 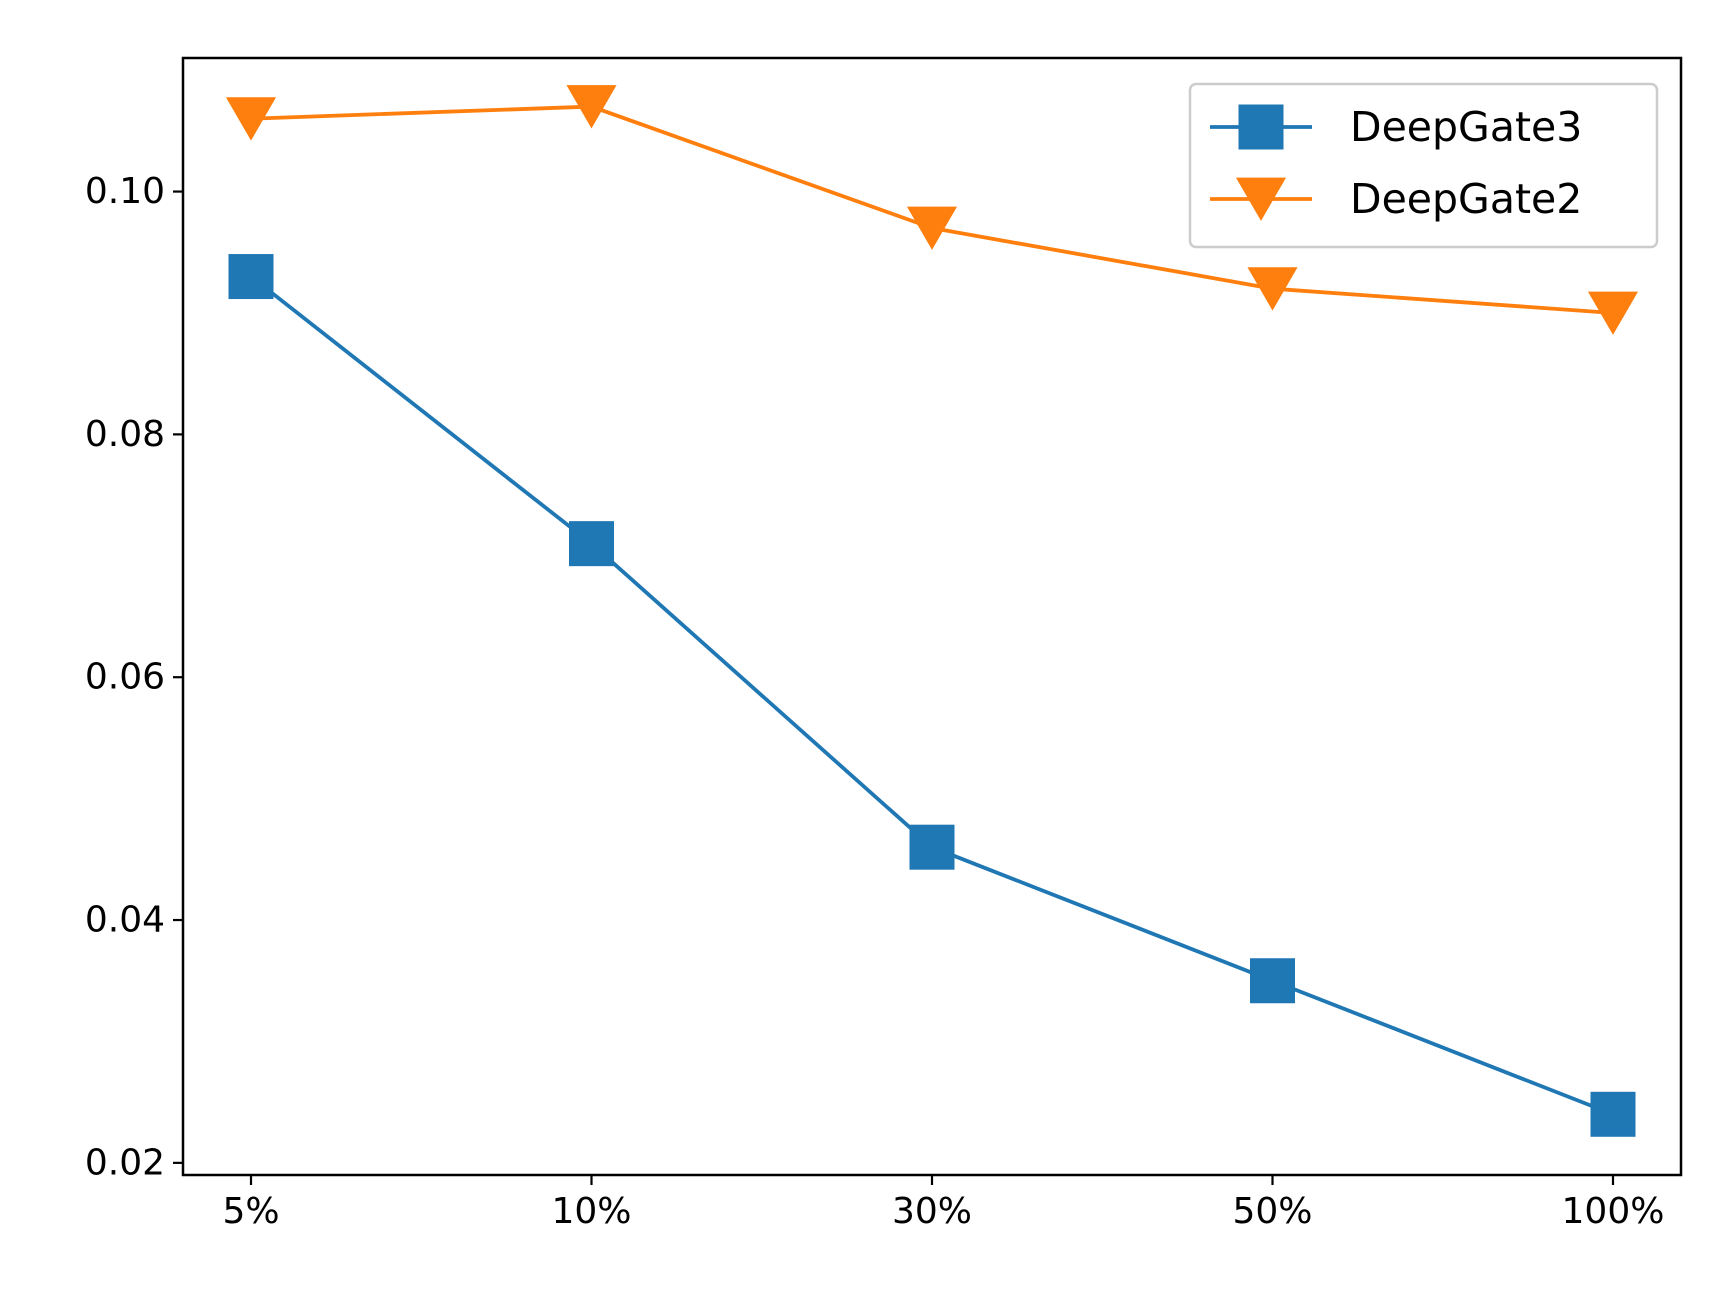 I want to click on x-tick-label: 100%, so click(x=1613, y=1211).